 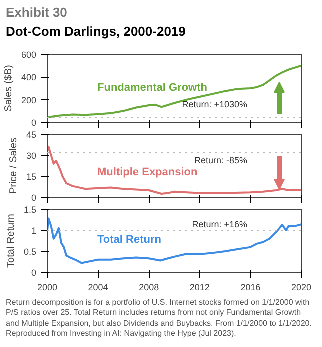 I want to click on y-tick-label: 0.5, so click(x=30, y=252).